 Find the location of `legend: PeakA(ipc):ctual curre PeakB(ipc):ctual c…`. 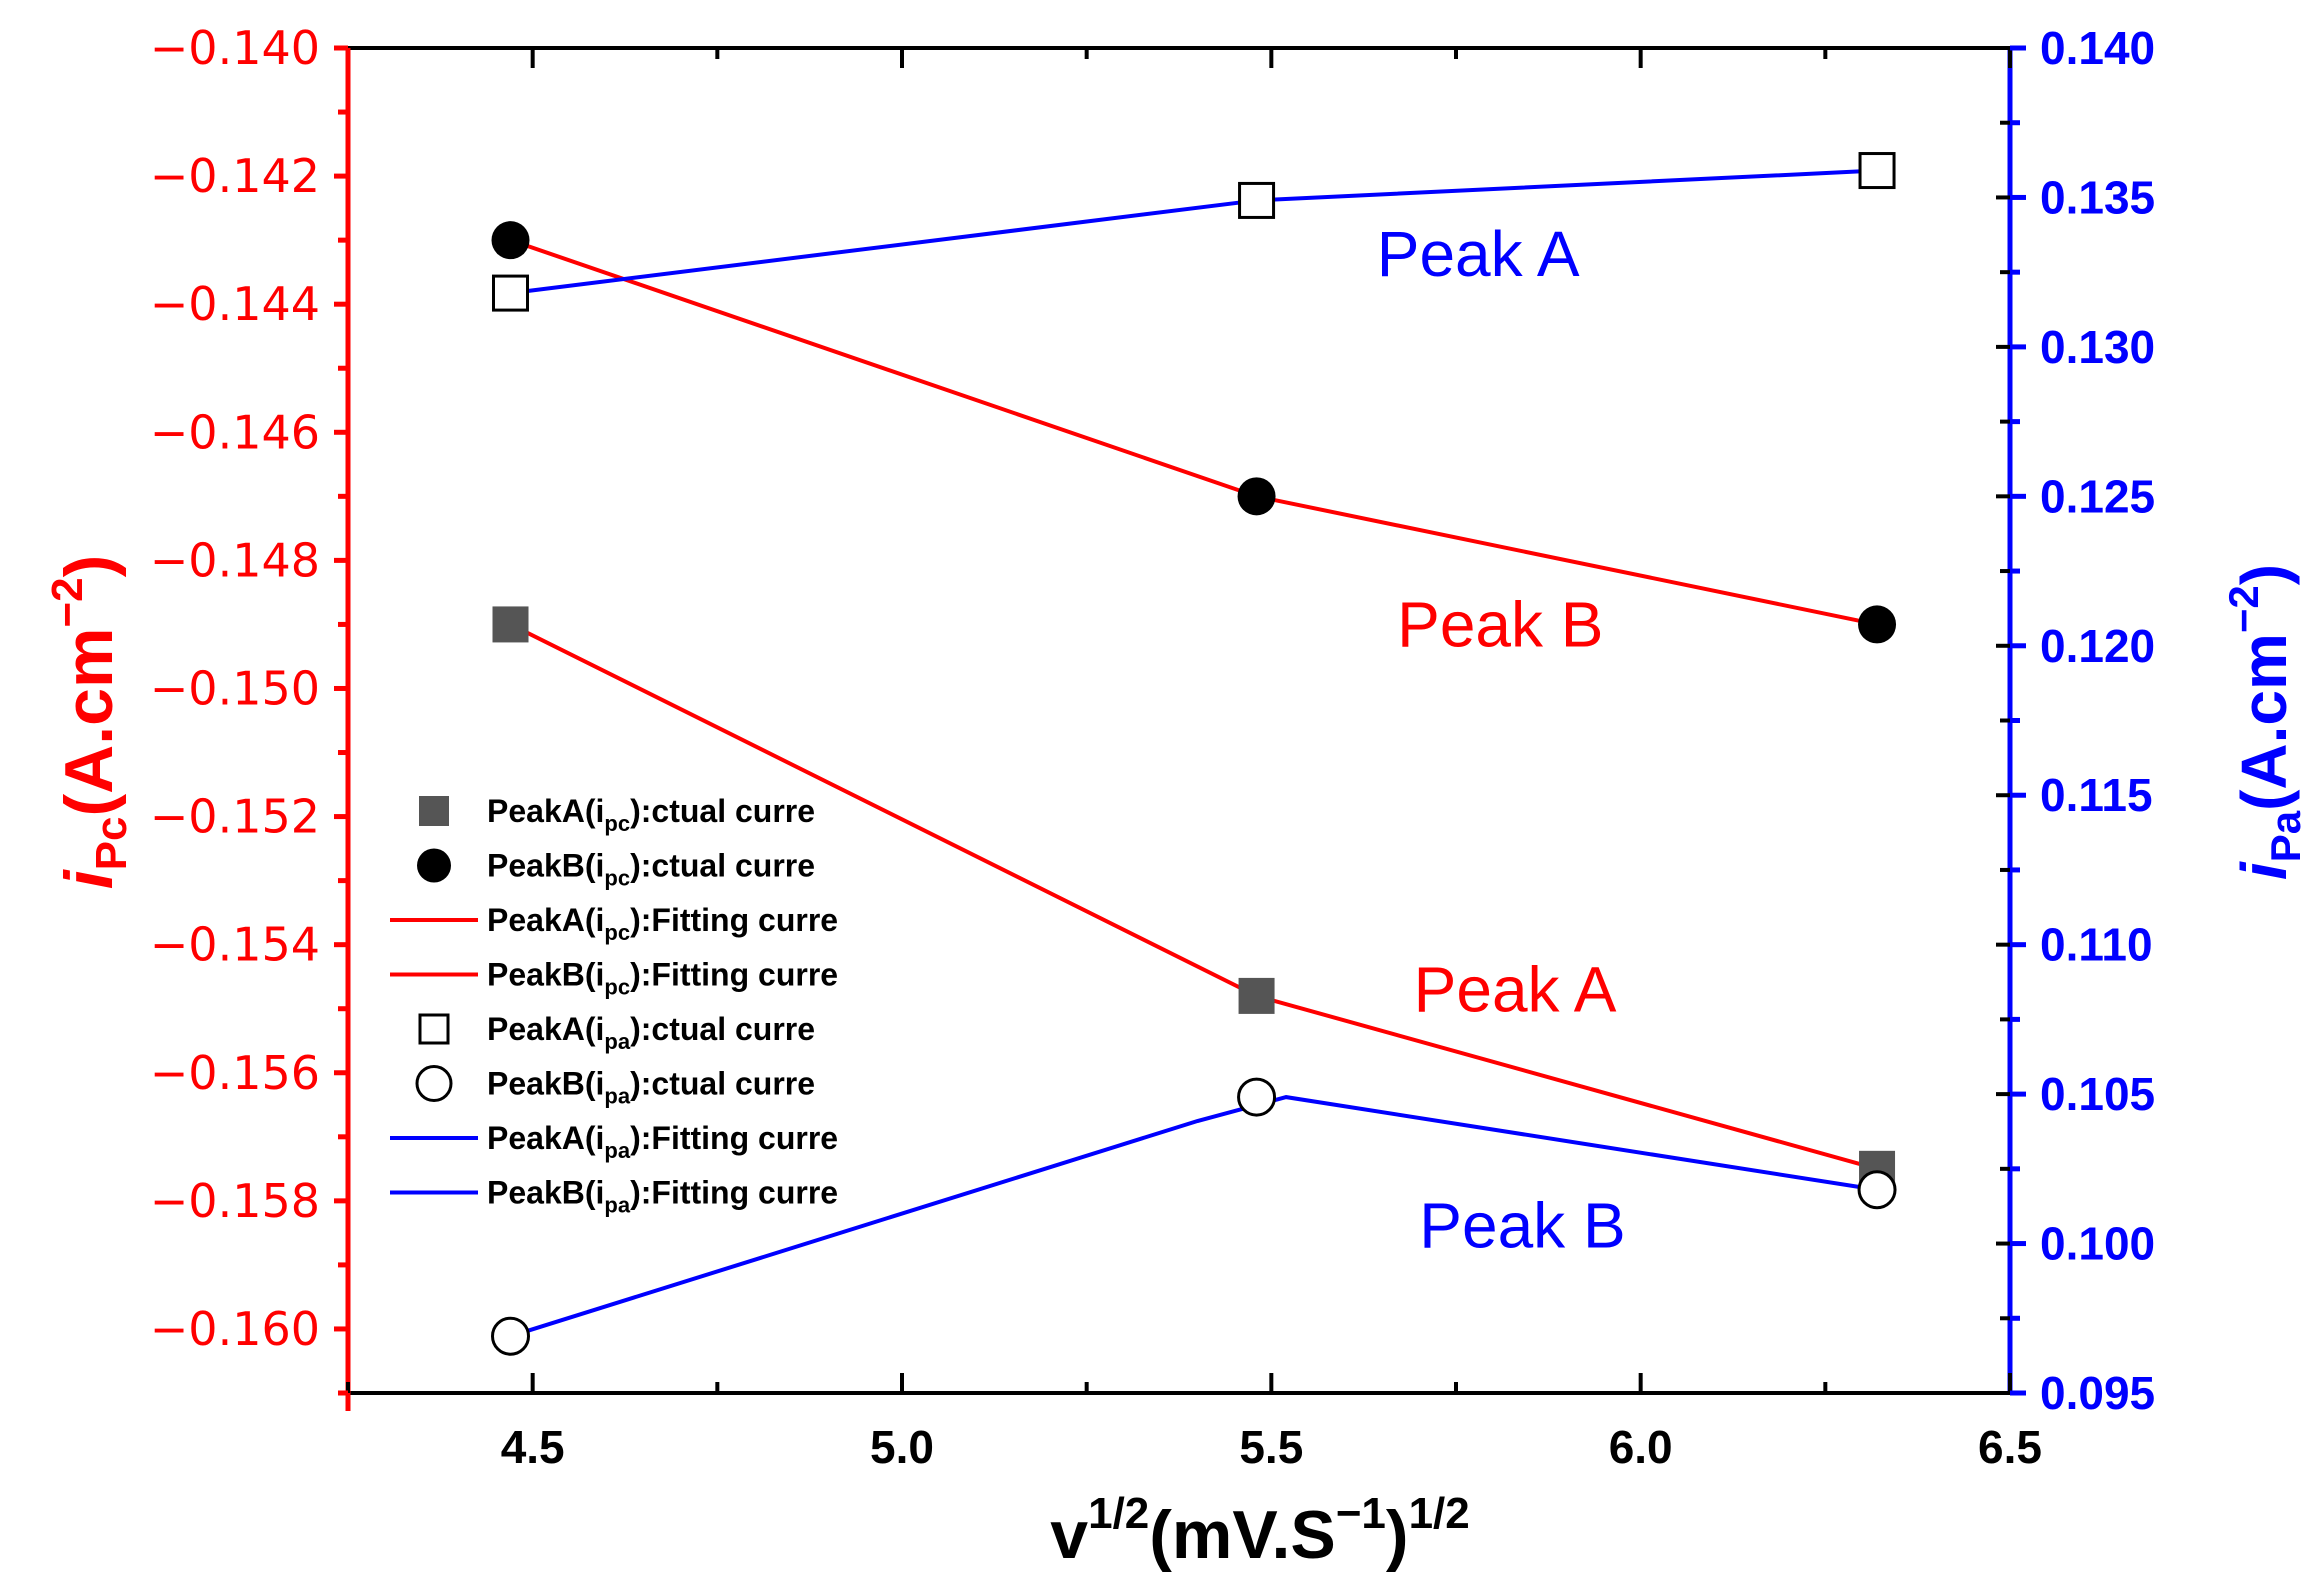

legend: PeakA(ipc):ctual curre PeakB(ipc):ctual c… is located at coordinates (614, 1005).